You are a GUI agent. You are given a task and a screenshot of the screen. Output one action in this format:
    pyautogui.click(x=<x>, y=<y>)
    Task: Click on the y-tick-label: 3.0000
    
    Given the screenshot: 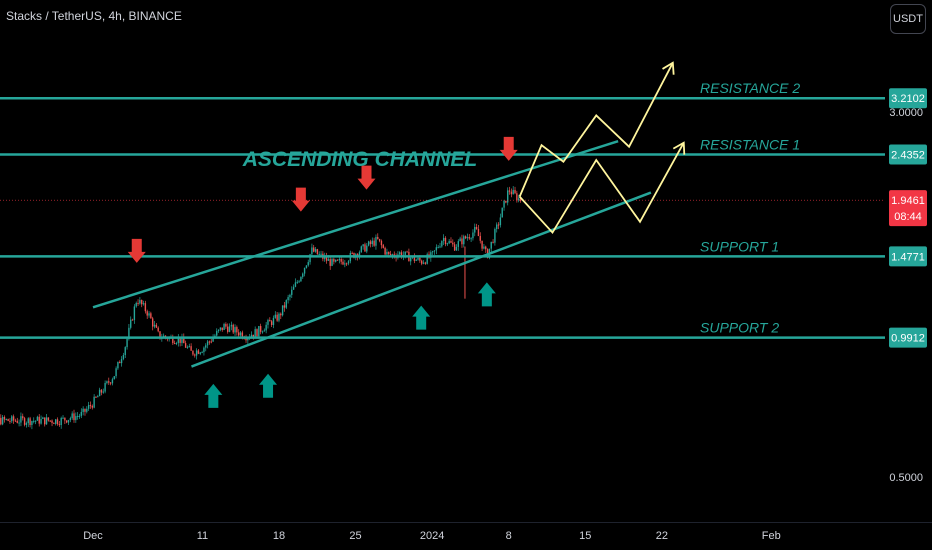 What is the action you would take?
    pyautogui.click(x=906, y=113)
    